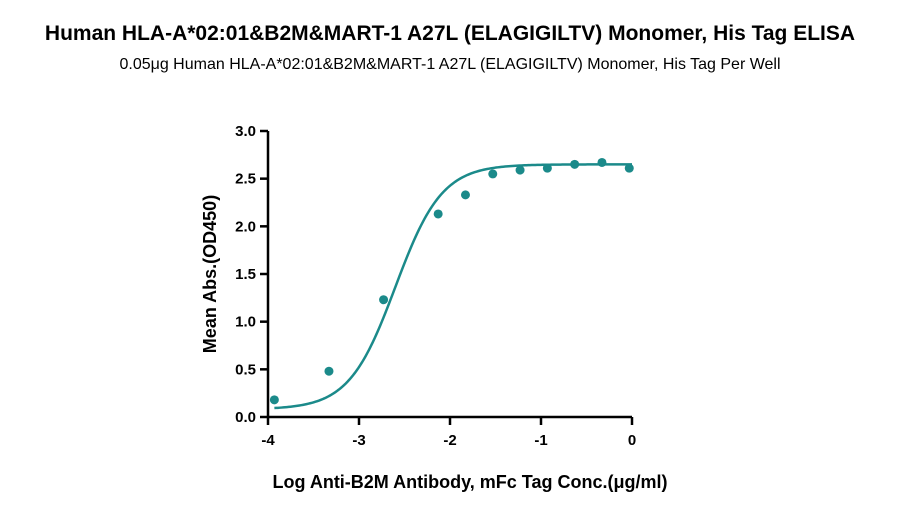 This screenshot has width=900, height=512. I want to click on x-tick-label: 0, so click(632, 440).